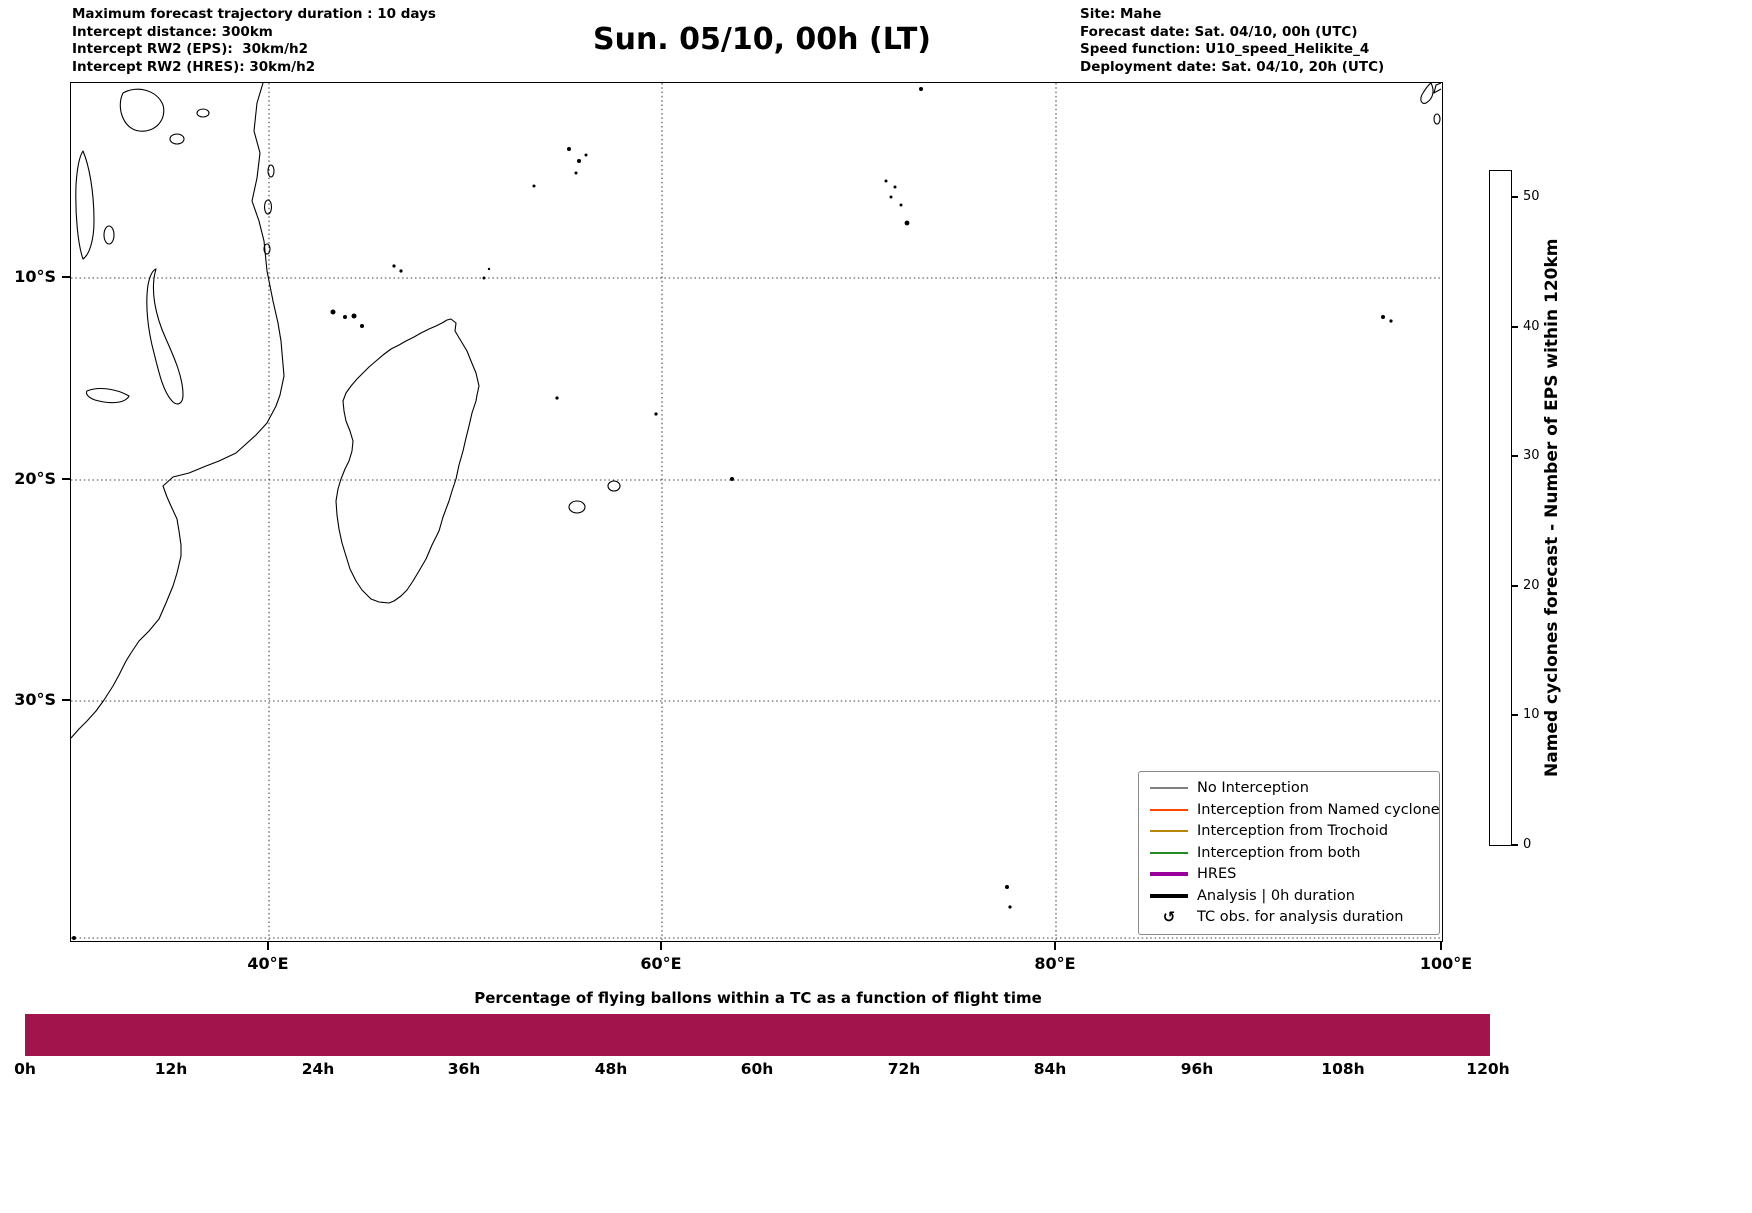  Describe the element at coordinates (1007, 887) in the screenshot. I see `amsterdam-island` at that location.